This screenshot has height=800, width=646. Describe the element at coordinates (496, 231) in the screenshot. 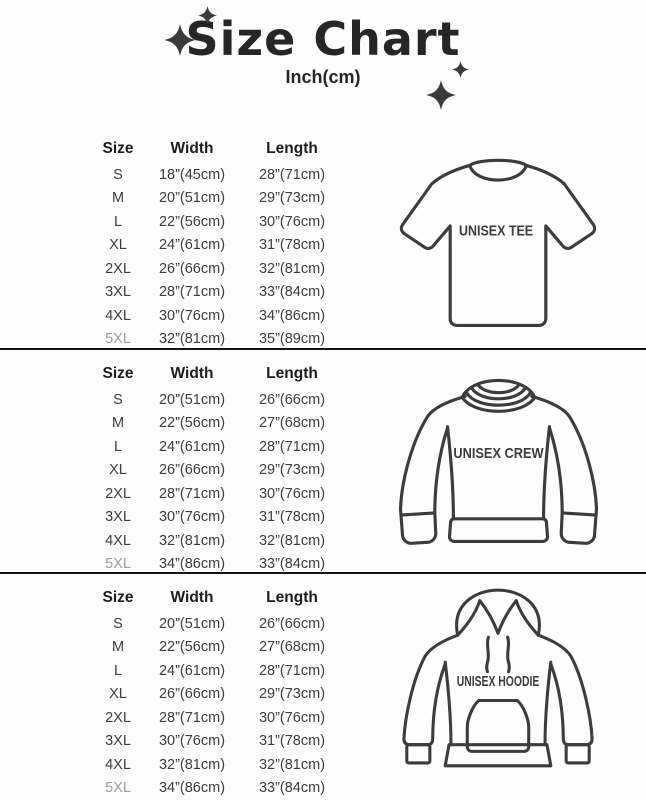

I see `garment-label: UNISEX TEE` at that location.